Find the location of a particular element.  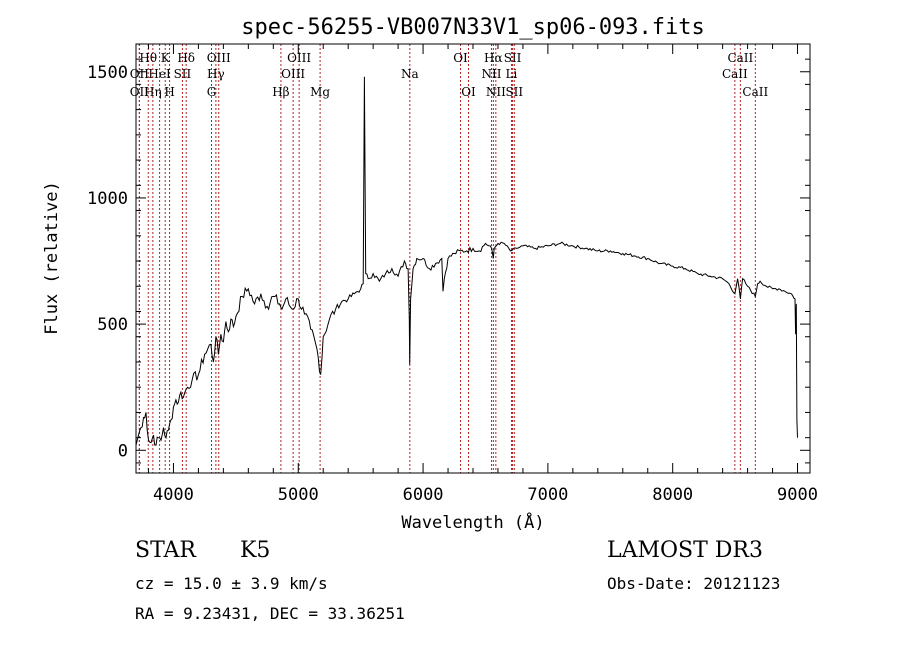

object-class: STAR is located at coordinates (165, 550).